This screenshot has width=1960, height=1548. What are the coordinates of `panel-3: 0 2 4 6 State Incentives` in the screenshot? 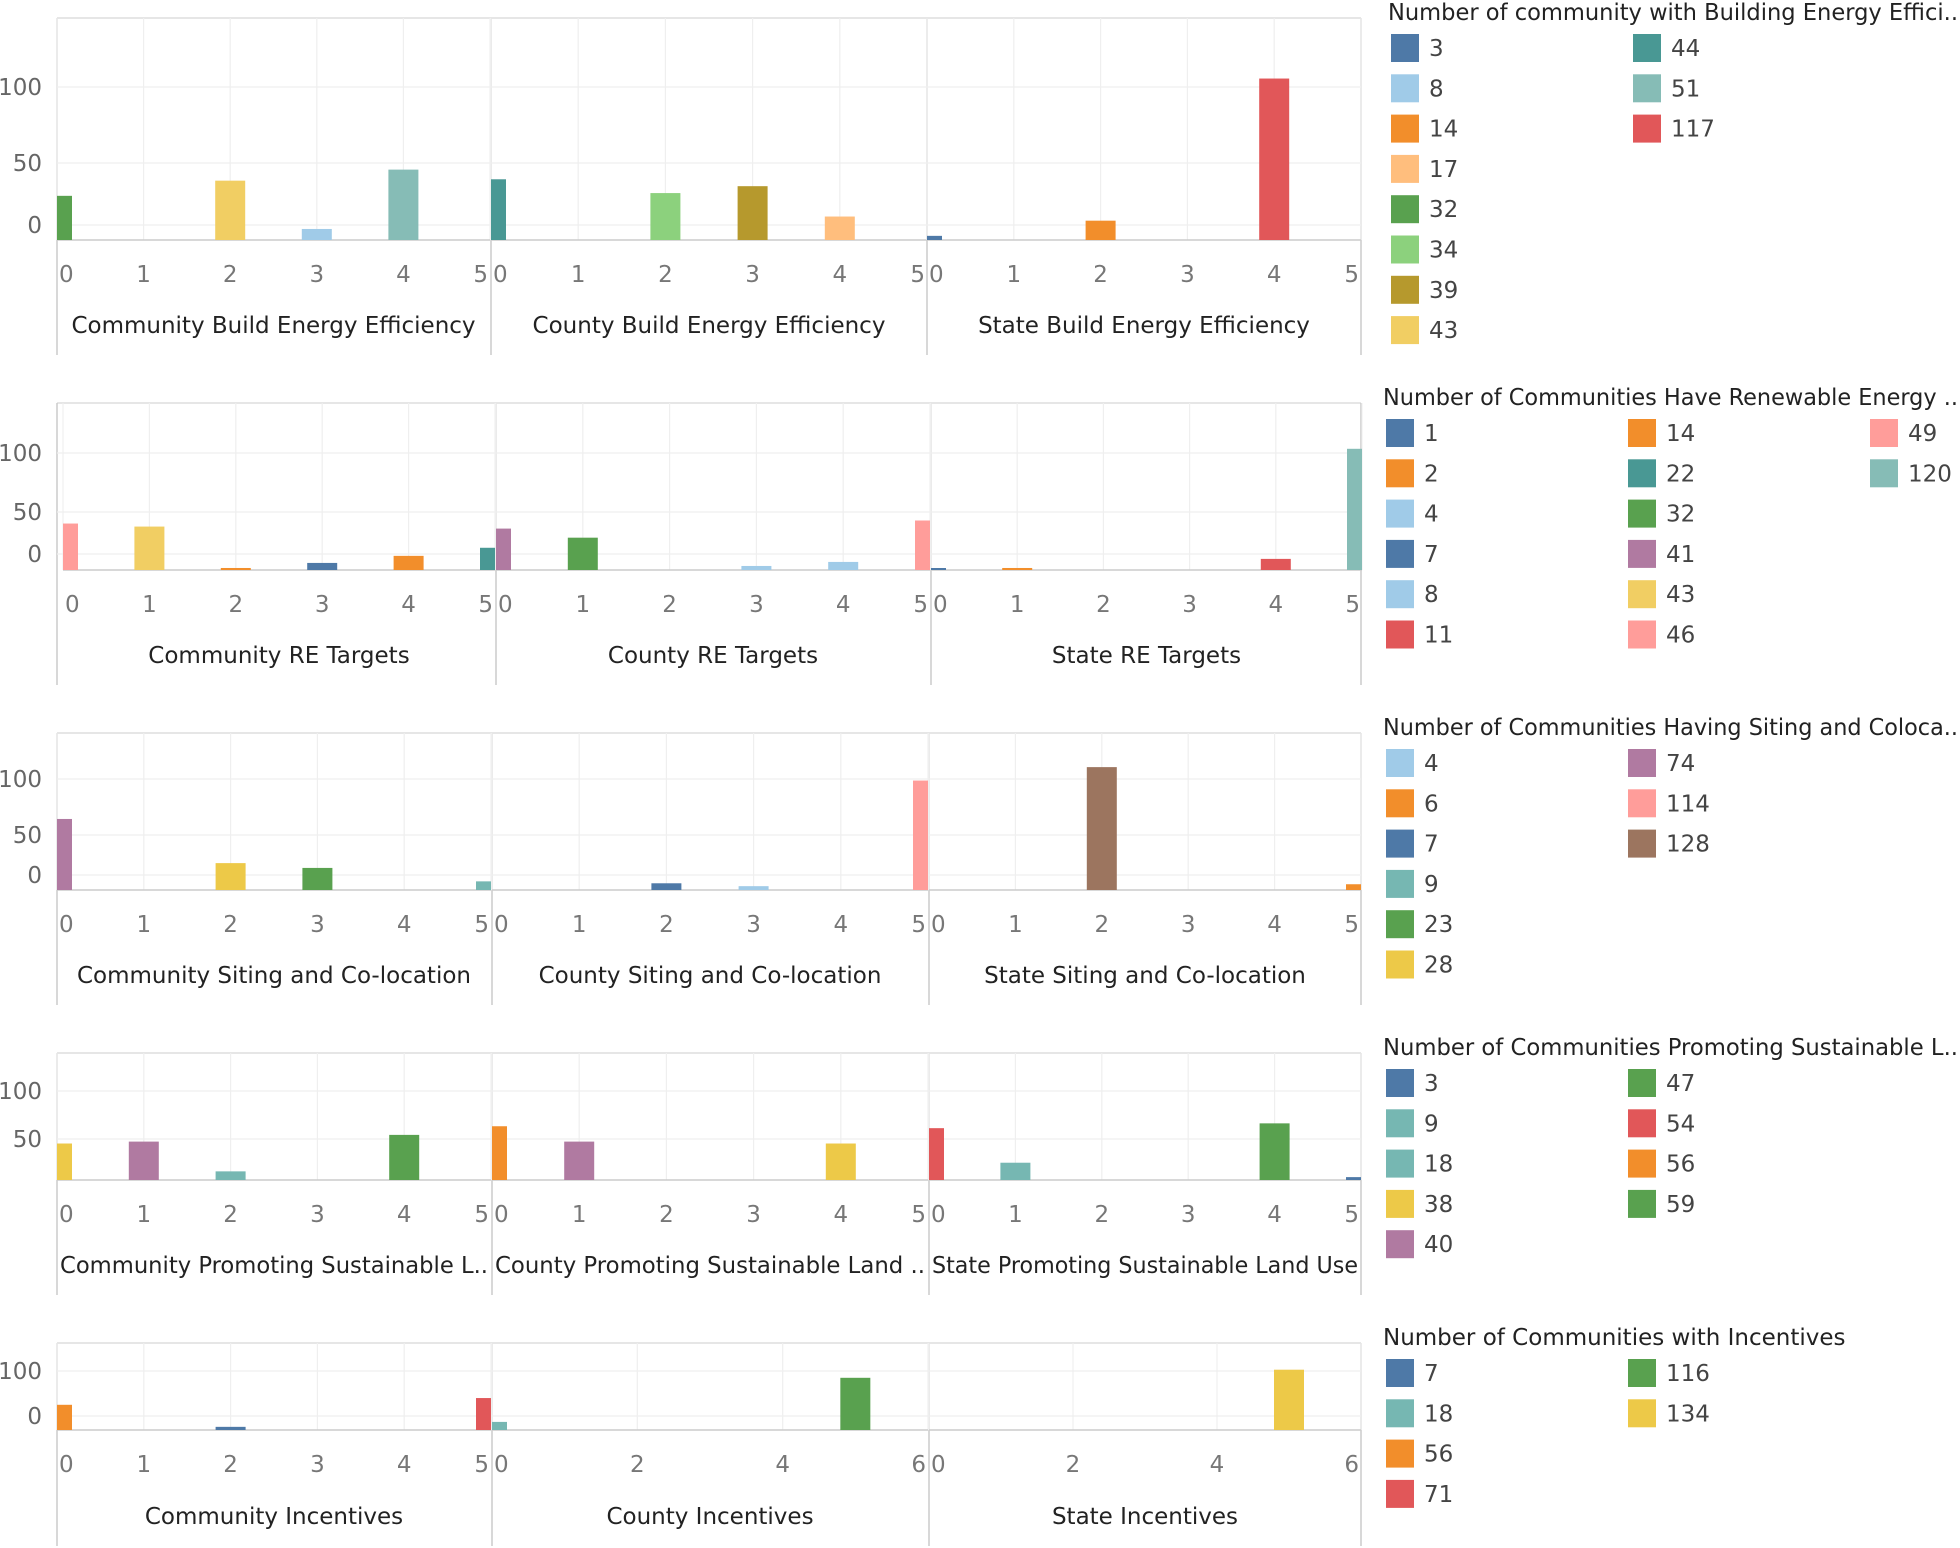 It's located at (1145, 1436).